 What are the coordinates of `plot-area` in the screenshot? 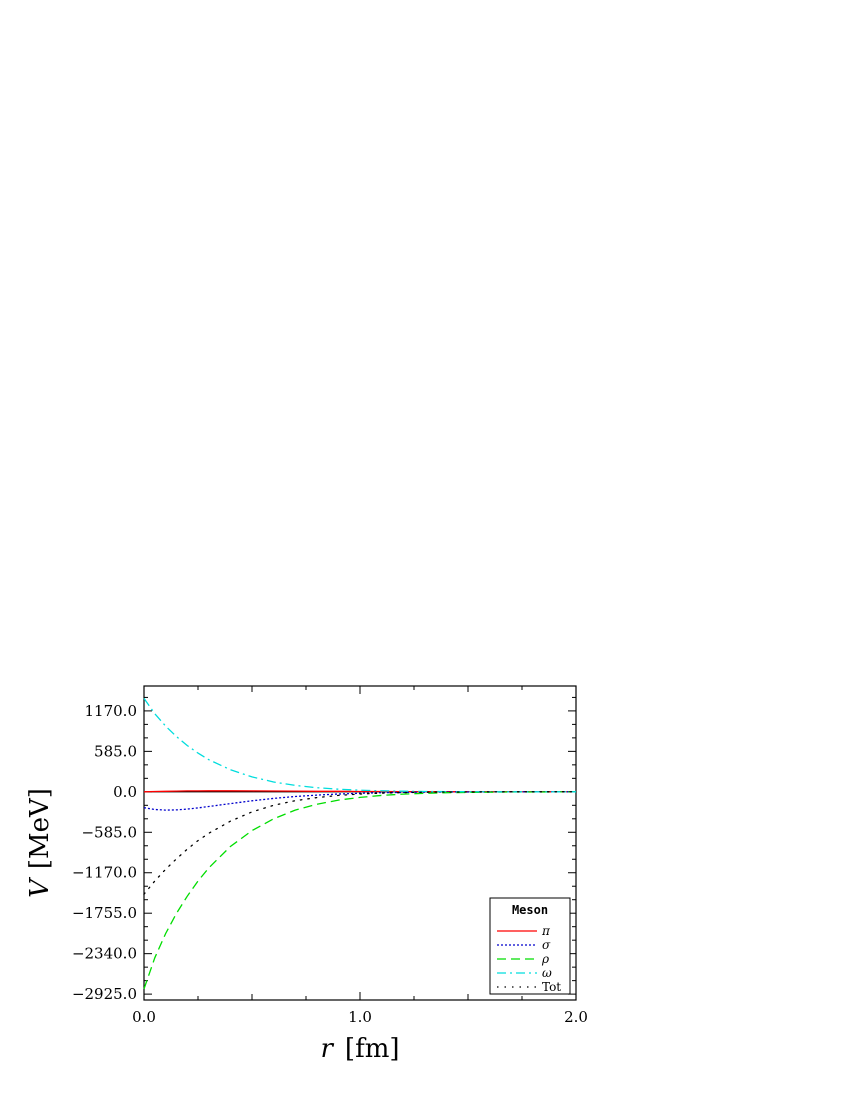 It's located at (360, 843).